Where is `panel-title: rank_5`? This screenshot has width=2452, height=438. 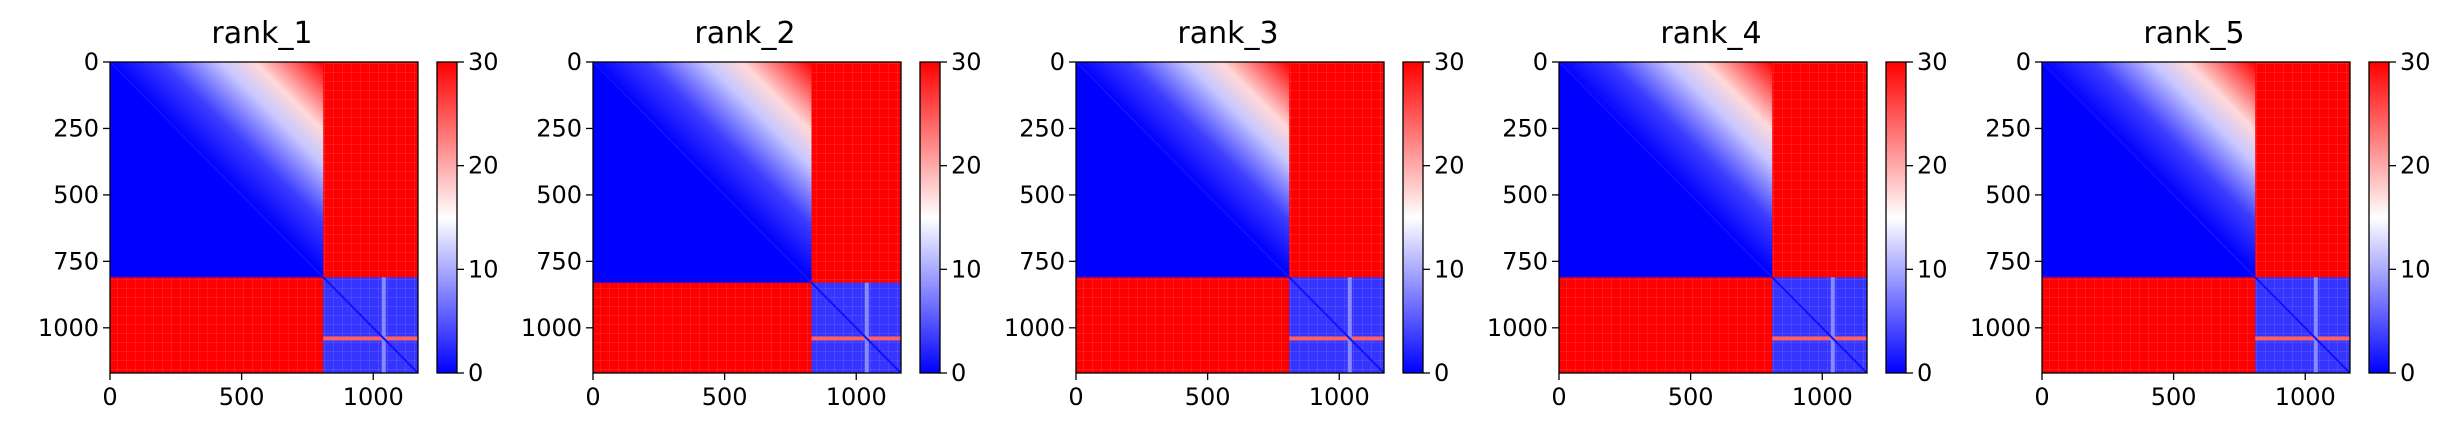 panel-title: rank_5 is located at coordinates (2193, 33).